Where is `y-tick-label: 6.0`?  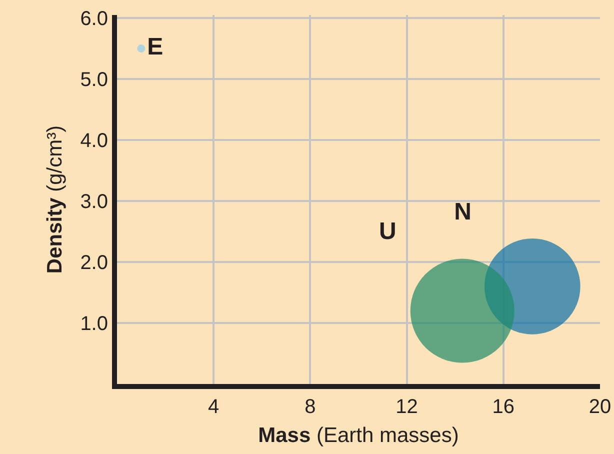 y-tick-label: 6.0 is located at coordinates (94, 19).